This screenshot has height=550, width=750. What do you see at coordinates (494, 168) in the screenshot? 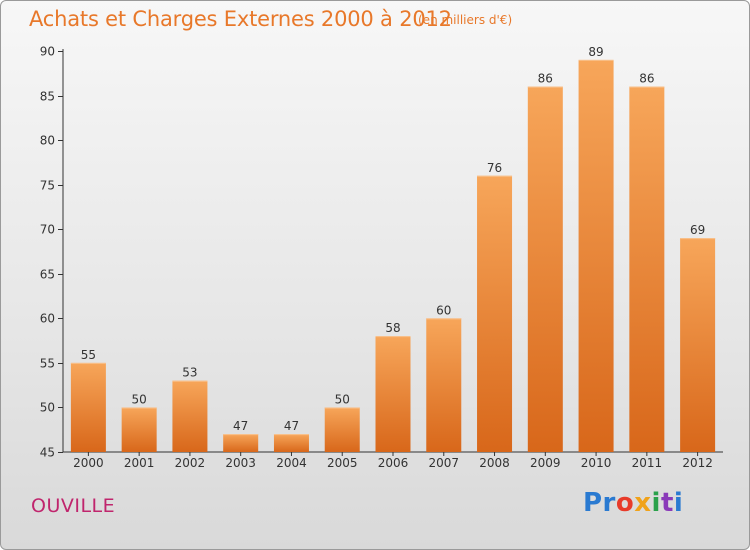
I see `bar-value-label: 76` at bounding box center [494, 168].